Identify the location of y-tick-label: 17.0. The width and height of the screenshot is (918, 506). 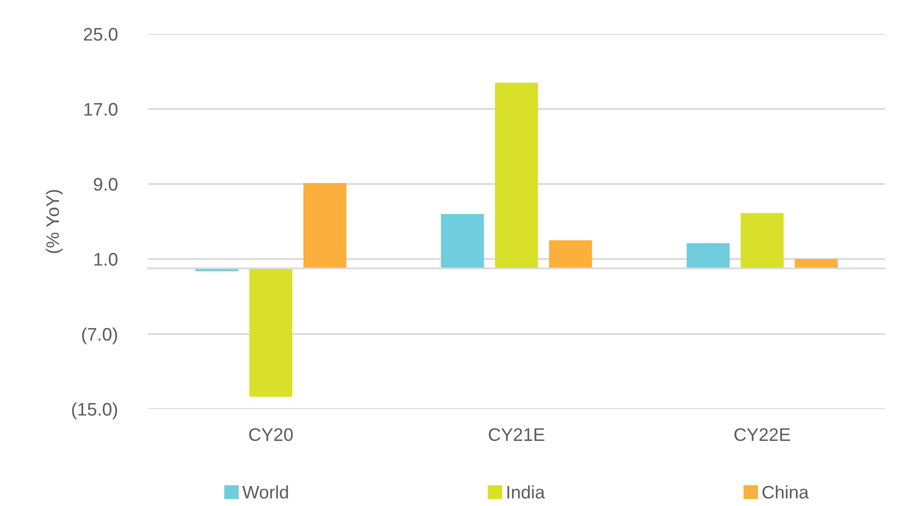
(101, 109).